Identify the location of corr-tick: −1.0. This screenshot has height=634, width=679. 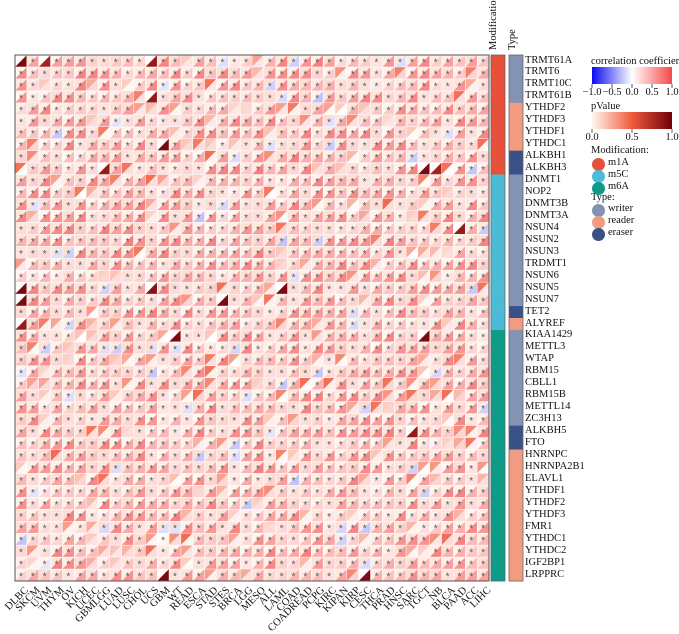
(591, 92).